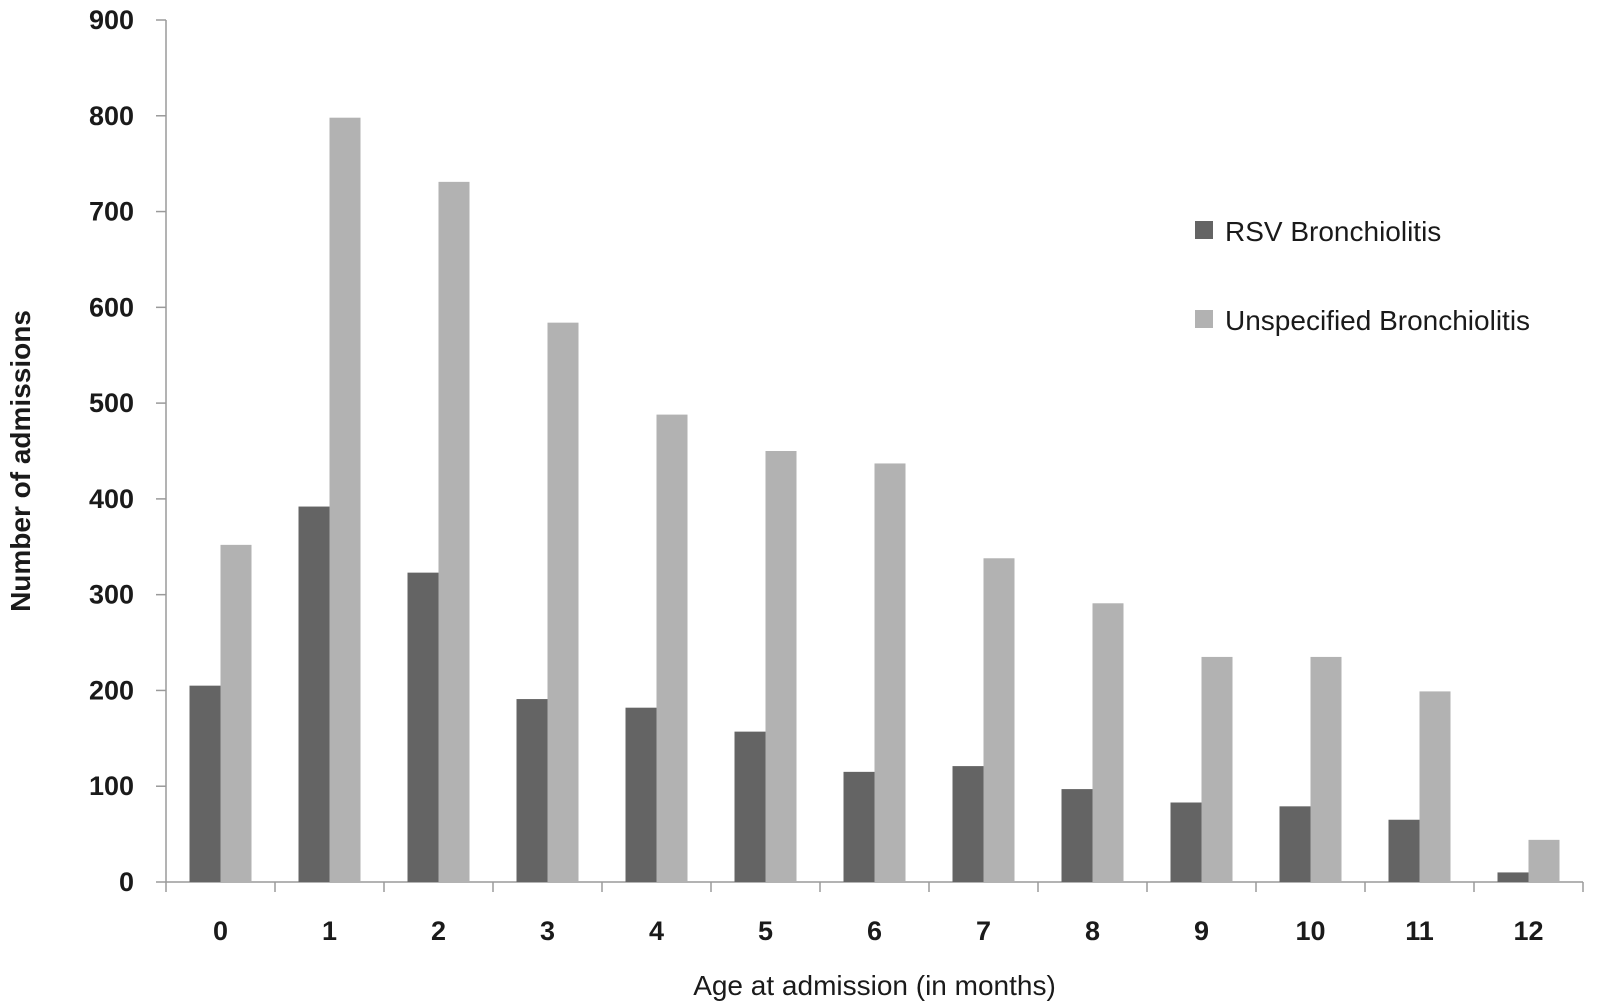 This screenshot has height=1008, width=1600. Describe the element at coordinates (111, 307) in the screenshot. I see `y-tick-label: 600` at that location.